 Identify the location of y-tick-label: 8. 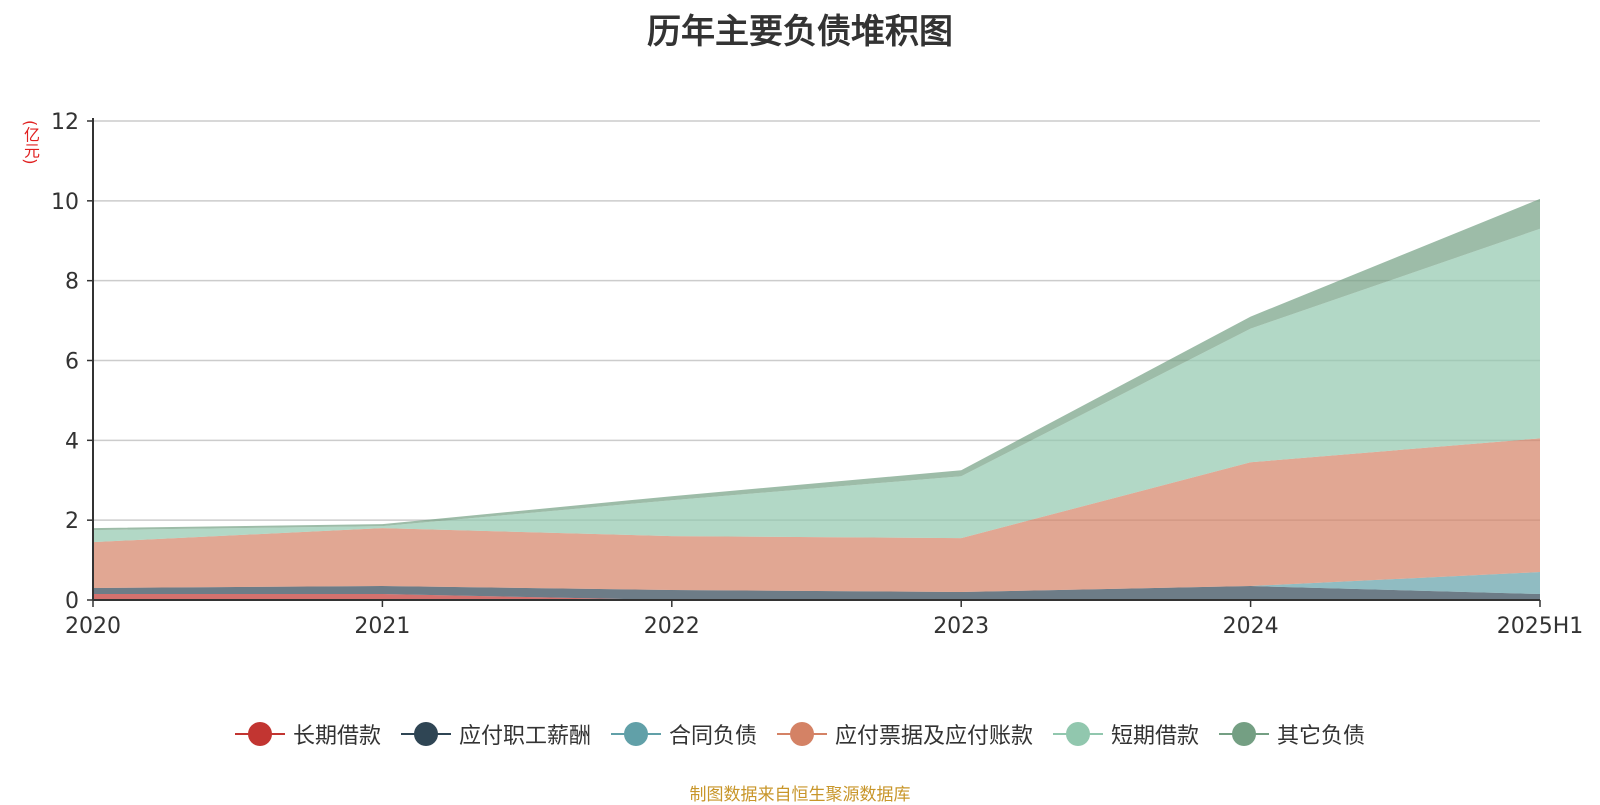
(72, 282).